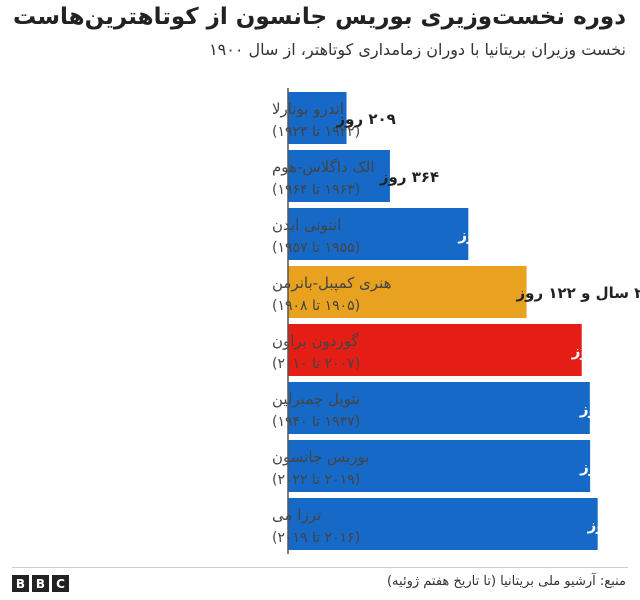  What do you see at coordinates (578, 293) in the screenshot?
I see `bar-value-label: ۲ سال و ۱۲۲ روز` at bounding box center [578, 293].